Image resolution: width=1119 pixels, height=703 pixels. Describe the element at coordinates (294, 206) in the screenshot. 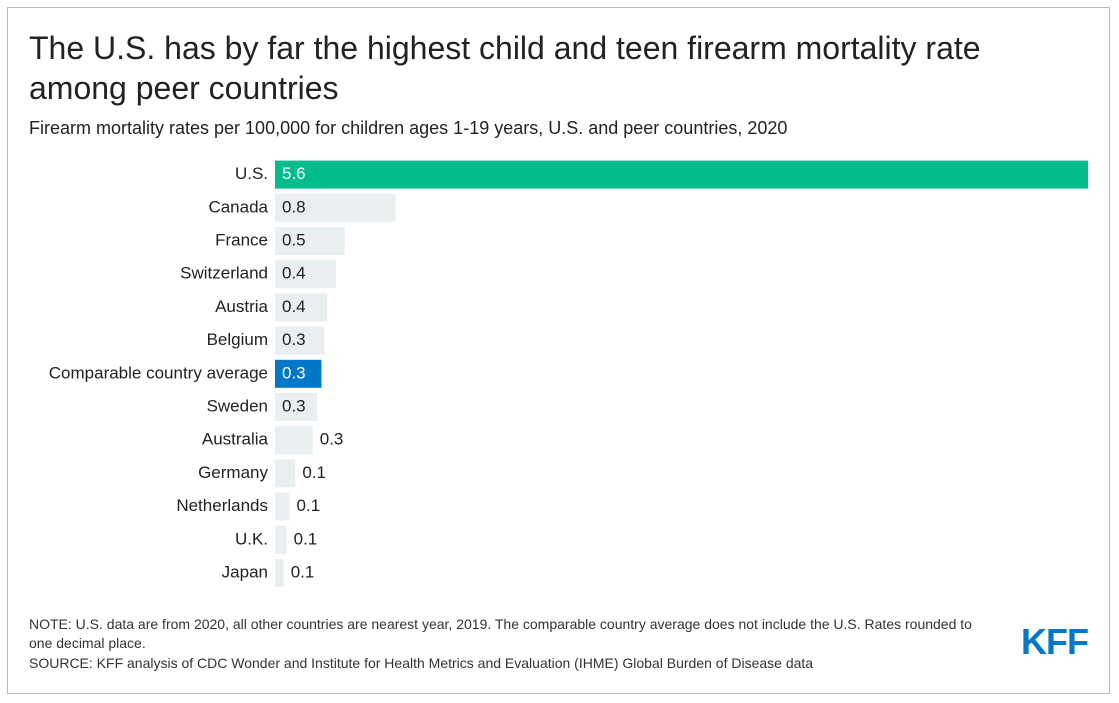

I see `value-label: 0.8` at that location.